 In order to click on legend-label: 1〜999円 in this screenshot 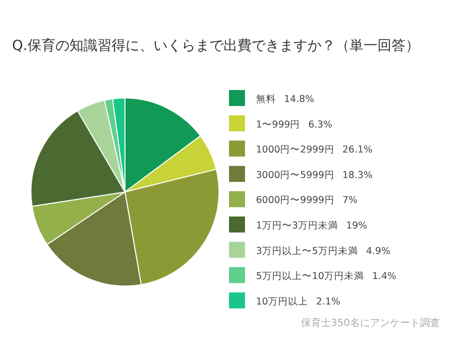, I will do `click(278, 124)`.